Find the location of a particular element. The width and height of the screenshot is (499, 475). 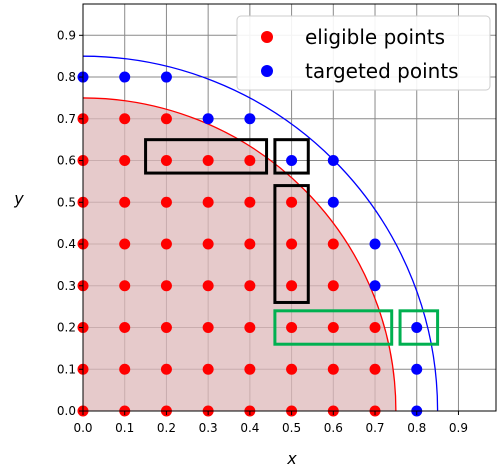

legend-label-0: eligible points is located at coordinates (375, 37).